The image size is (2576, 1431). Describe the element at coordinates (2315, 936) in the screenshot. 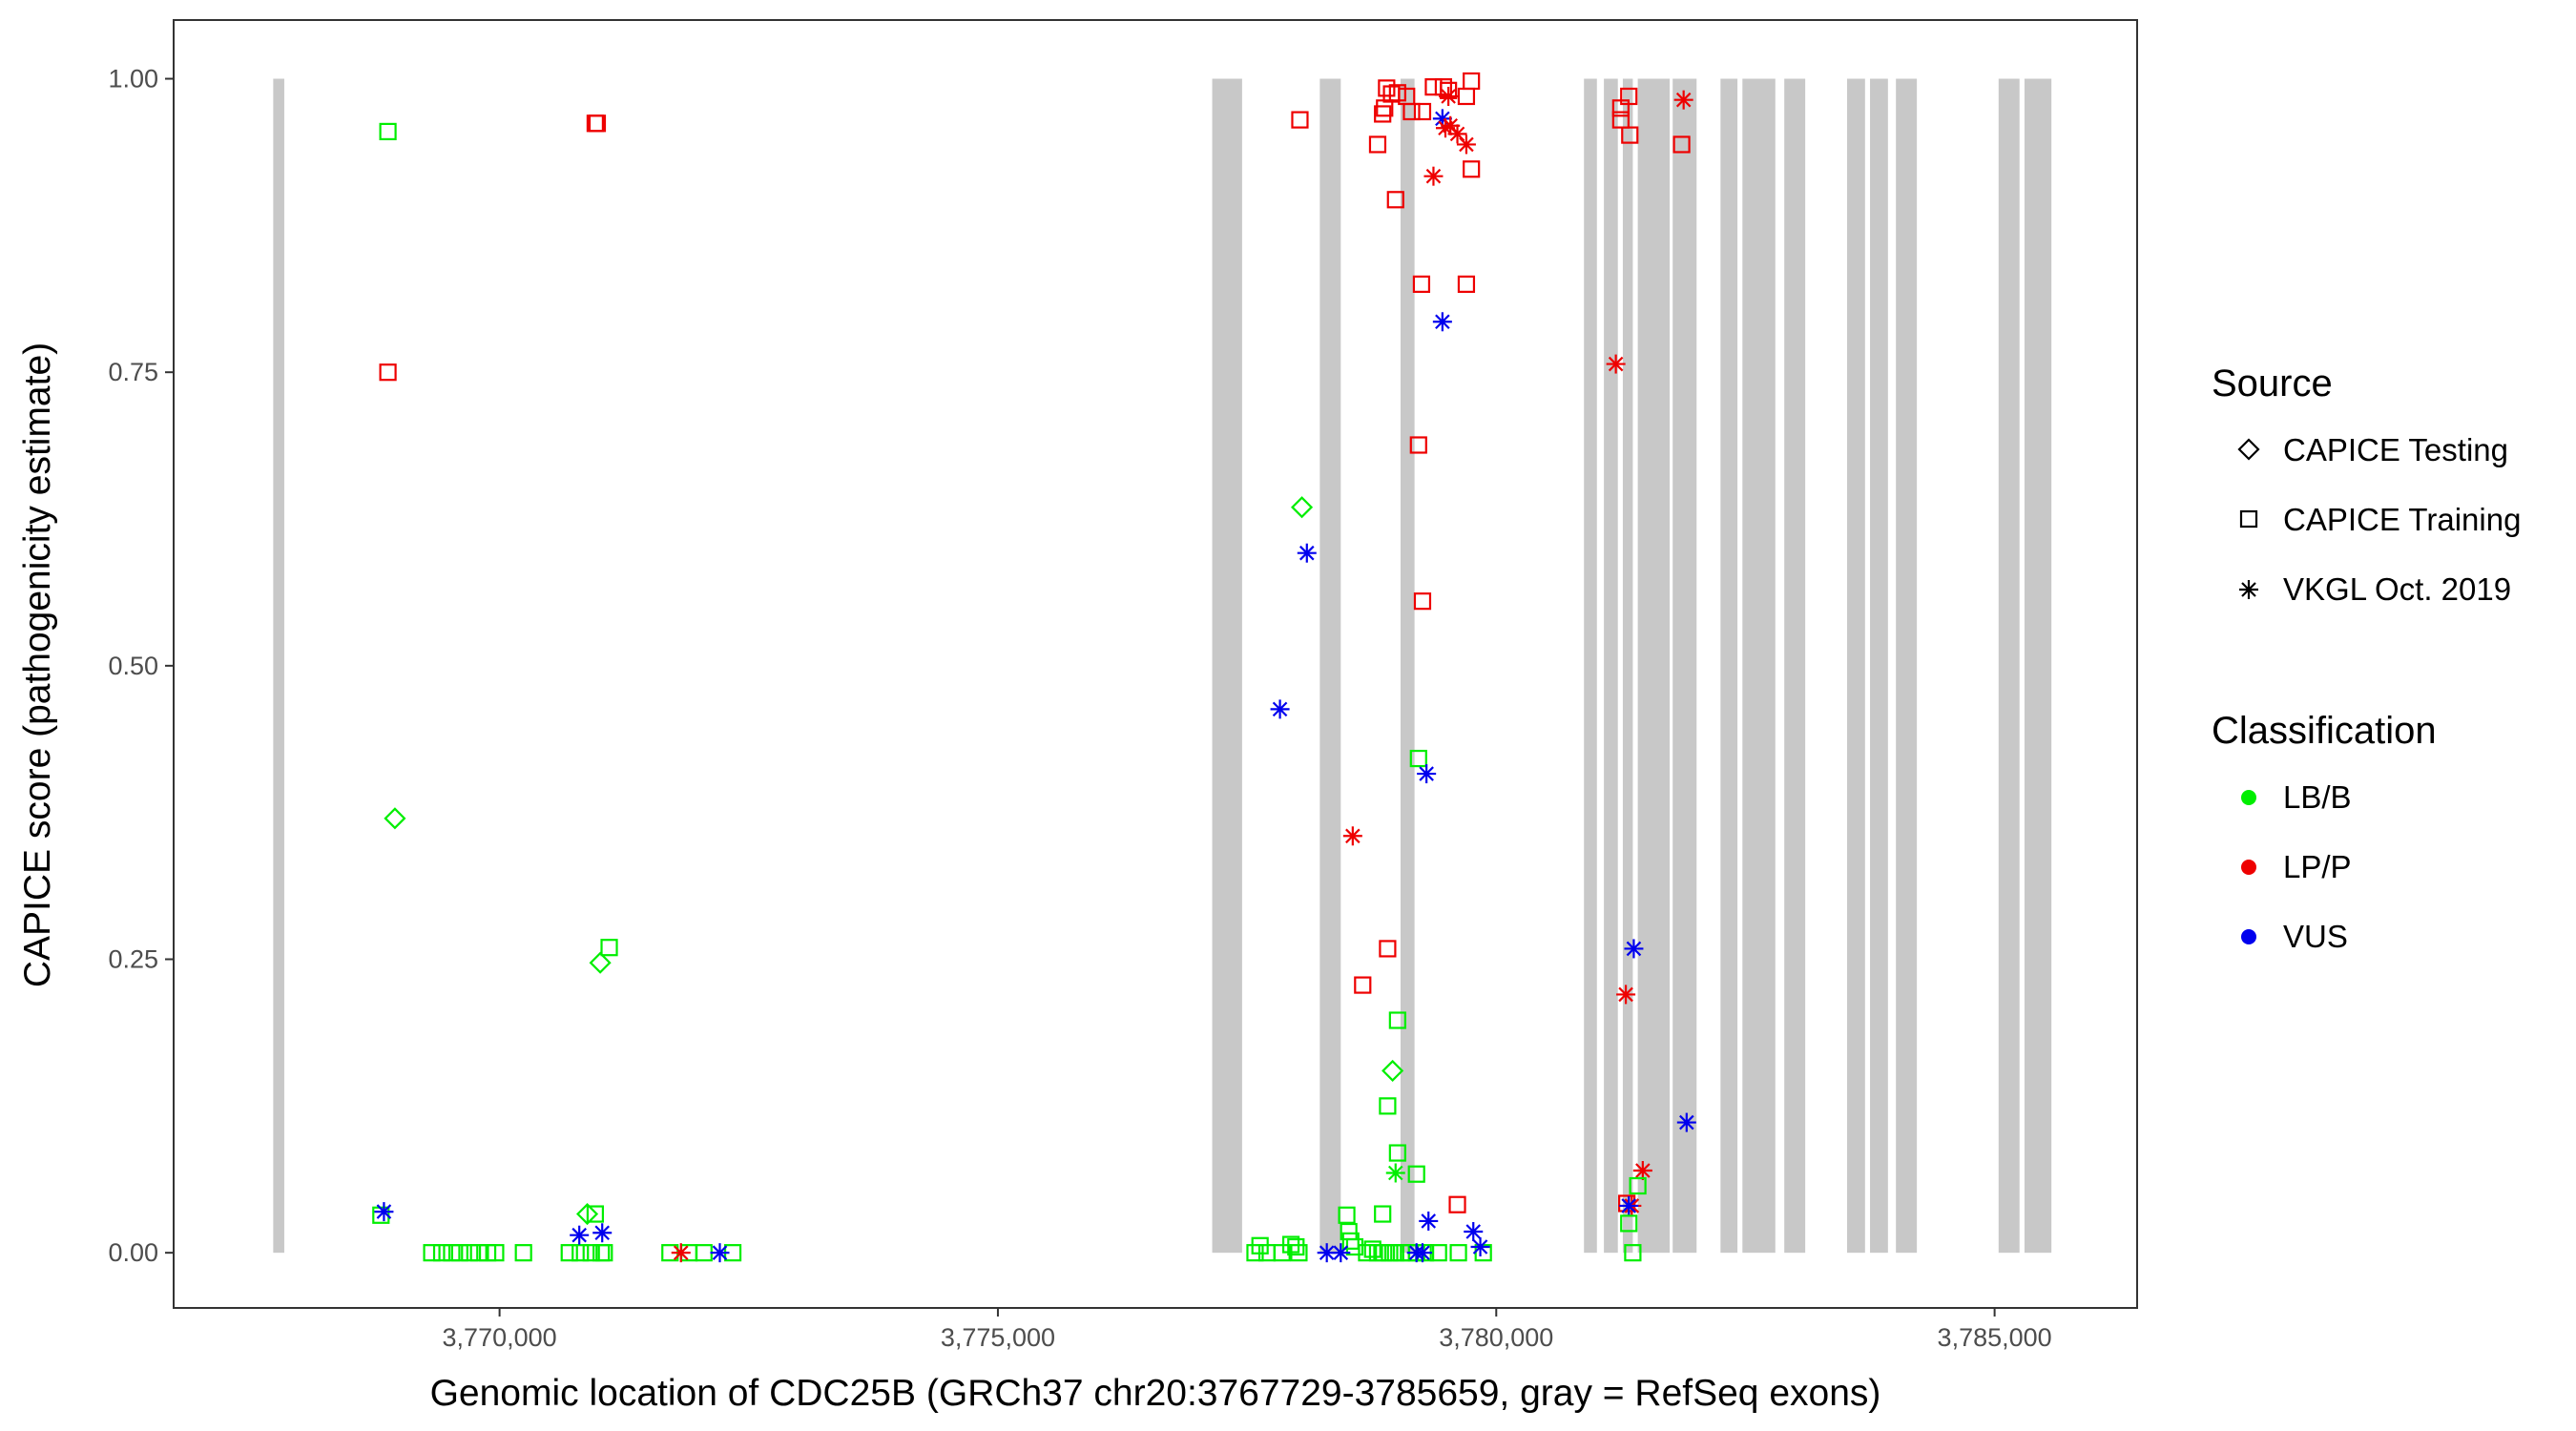

I see `legend-label: VUS` at that location.